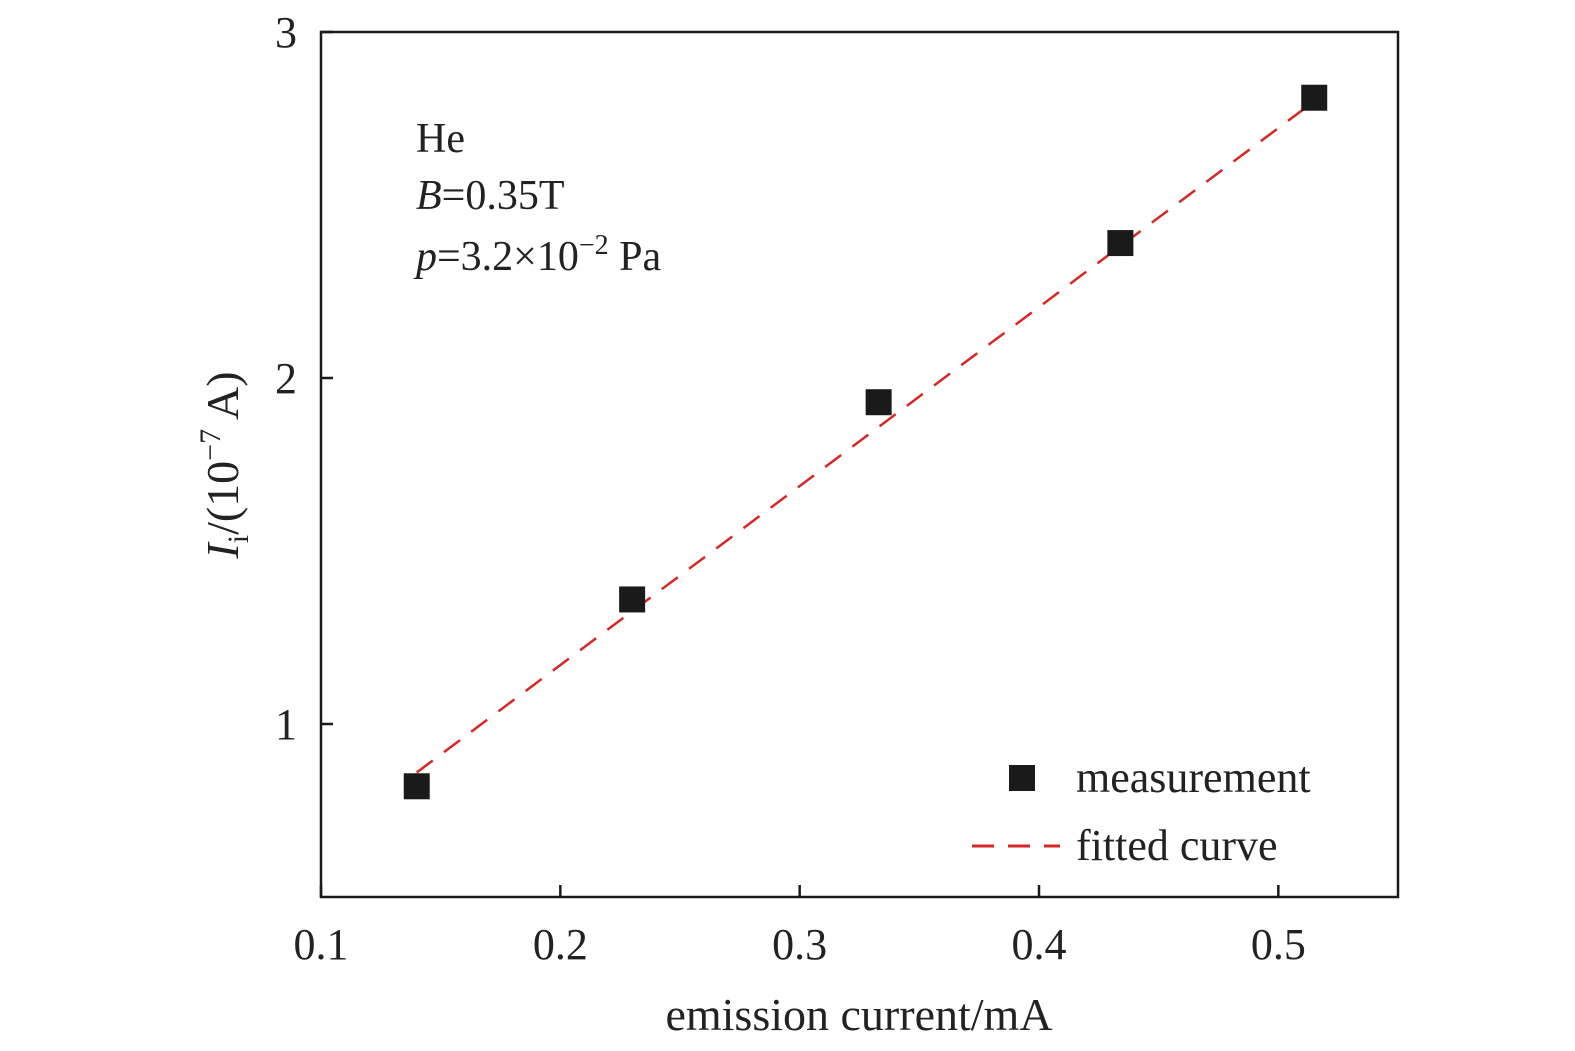 This screenshot has width=1575, height=1051. I want to click on y-axis-label-unit-suffix: A), so click(222, 400).